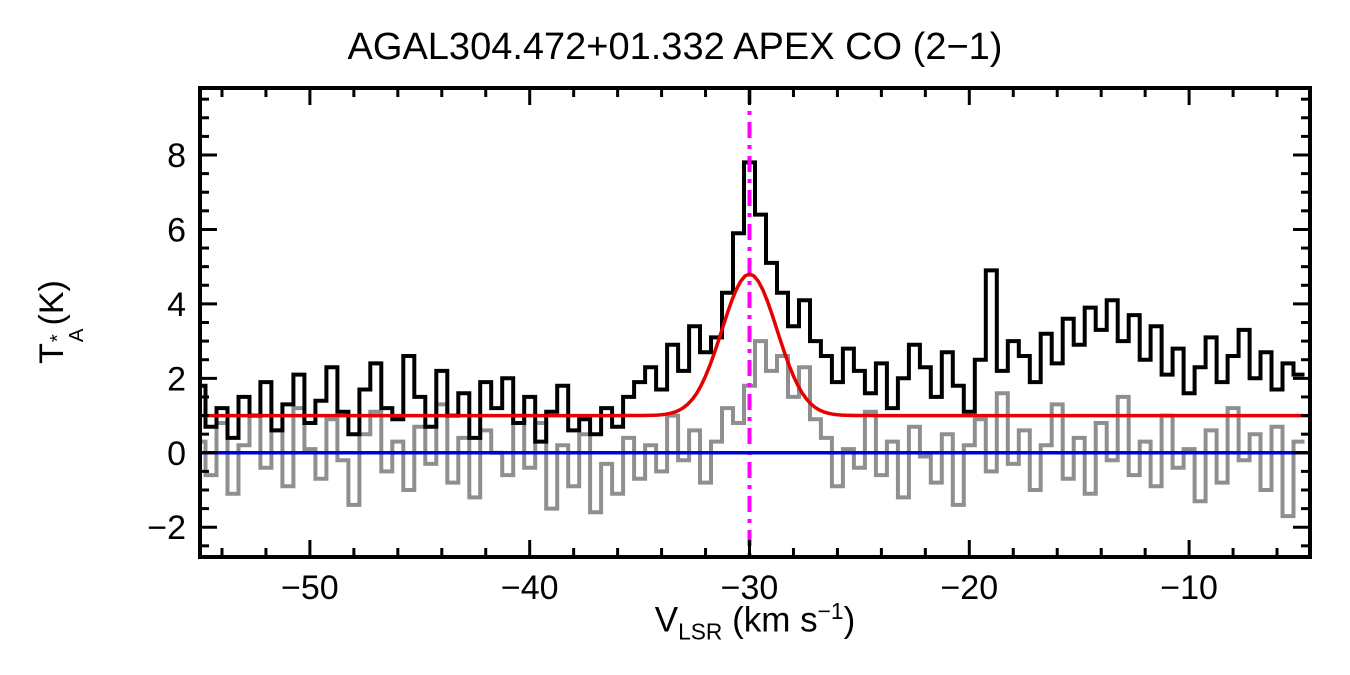  Describe the element at coordinates (176, 454) in the screenshot. I see `y-tick-label: 0` at that location.